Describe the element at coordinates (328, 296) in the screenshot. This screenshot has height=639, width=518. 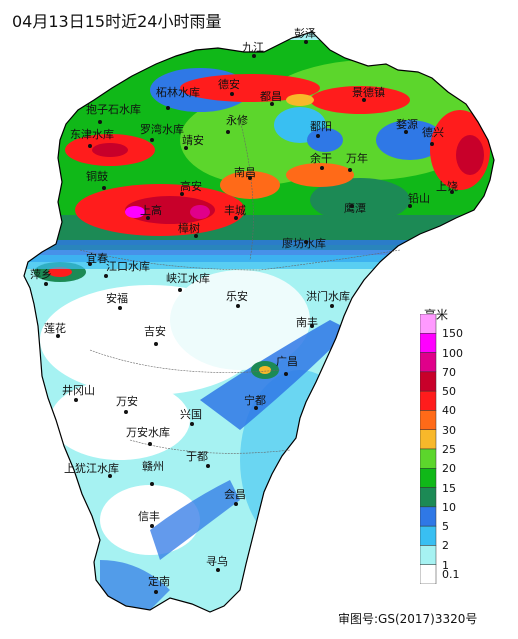
I see `city-label: 洪门水库` at that location.